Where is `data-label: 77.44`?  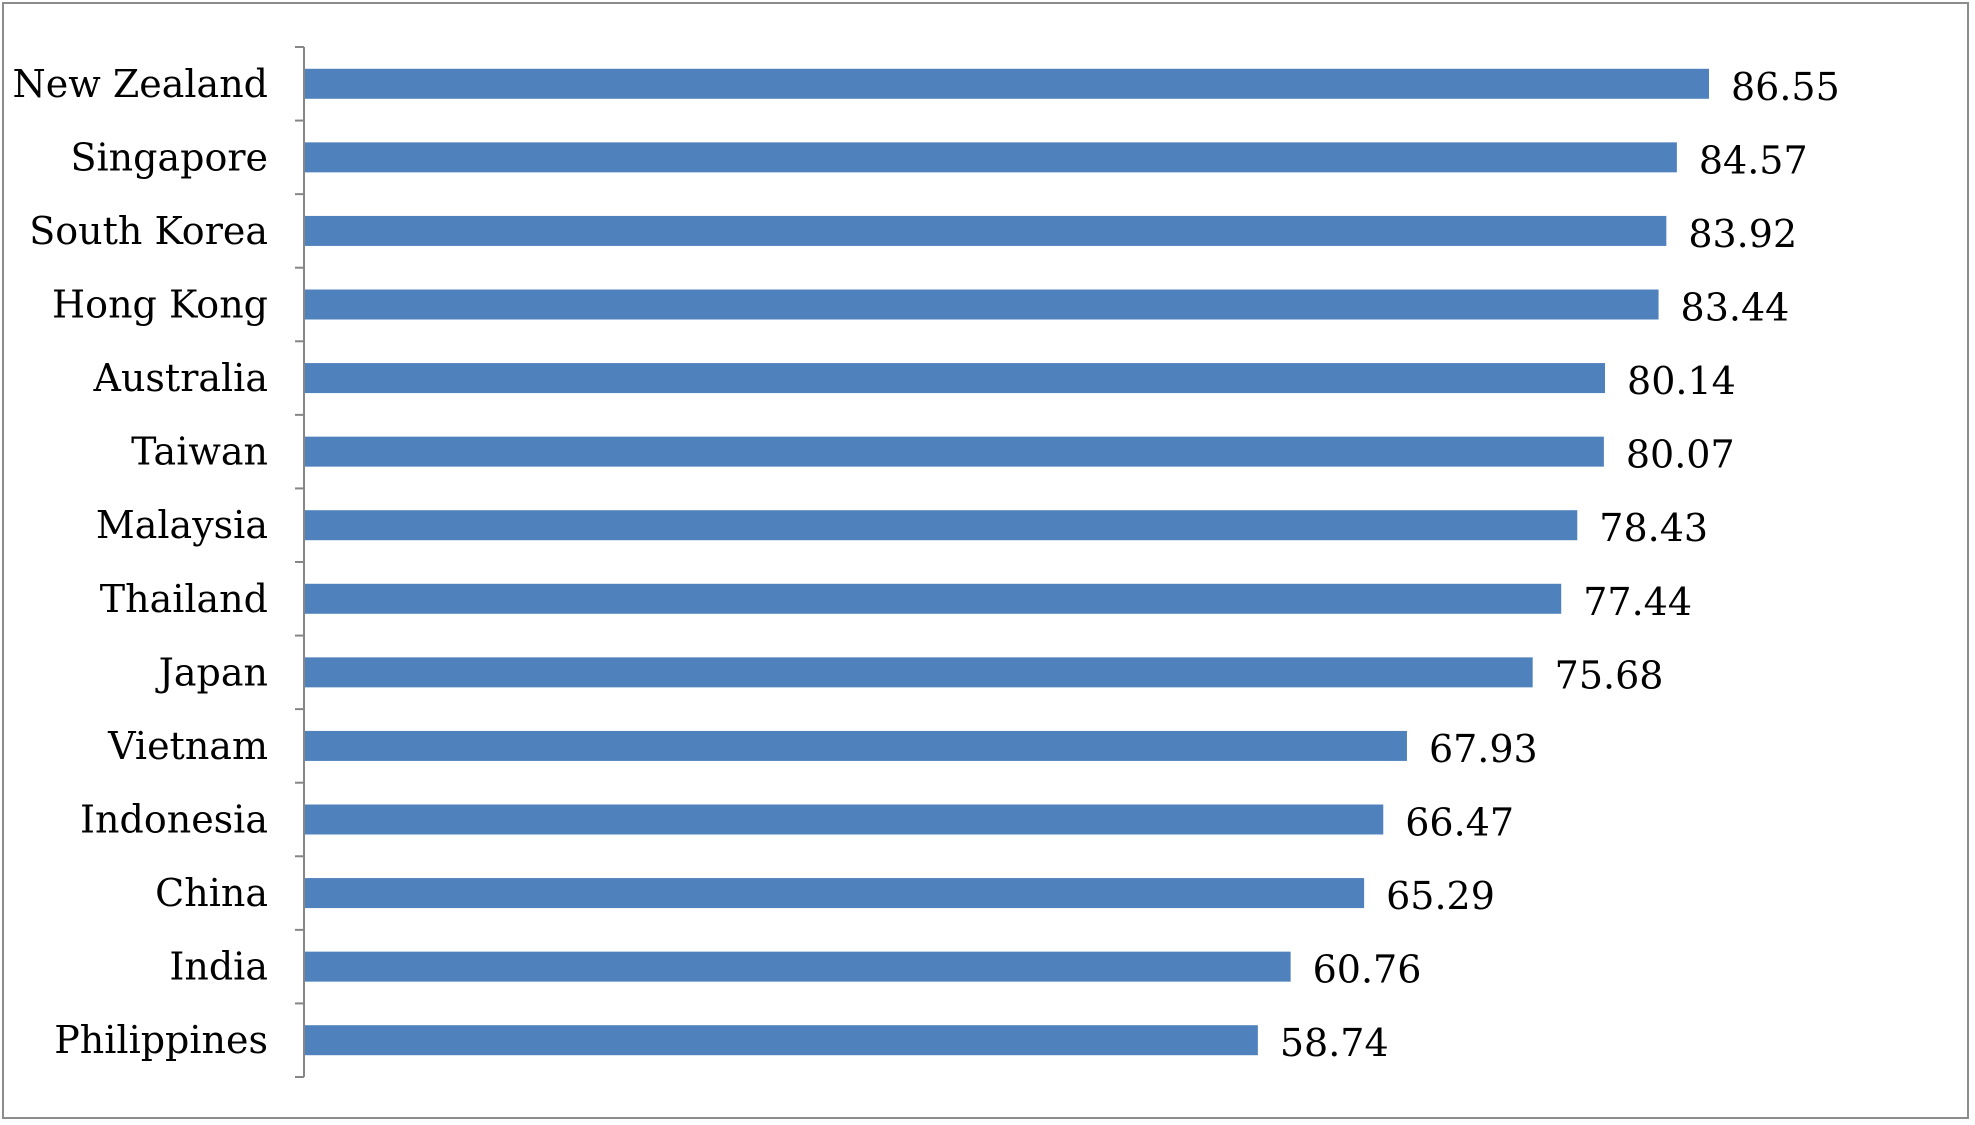 data-label: 77.44 is located at coordinates (1637, 602).